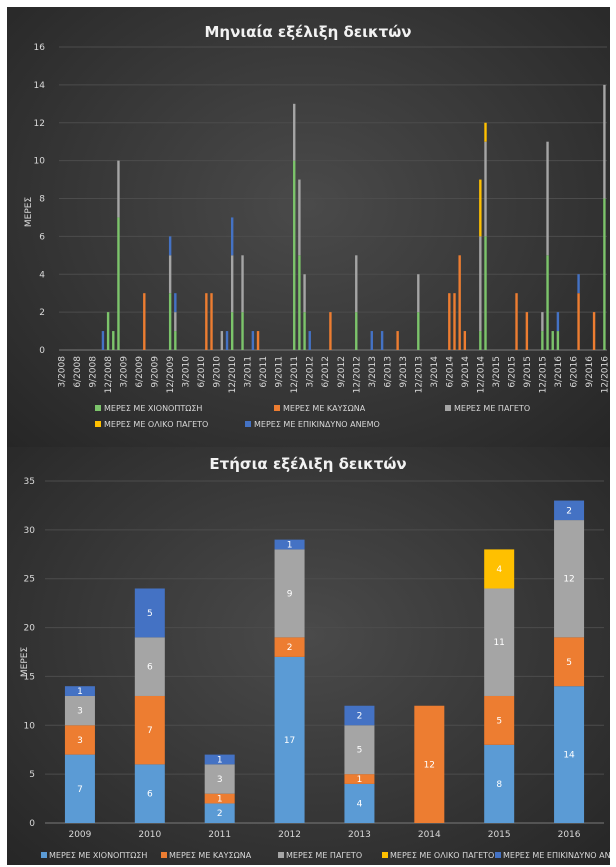  Describe the element at coordinates (219, 835) in the screenshot. I see `x-tick-label: 2011` at that location.